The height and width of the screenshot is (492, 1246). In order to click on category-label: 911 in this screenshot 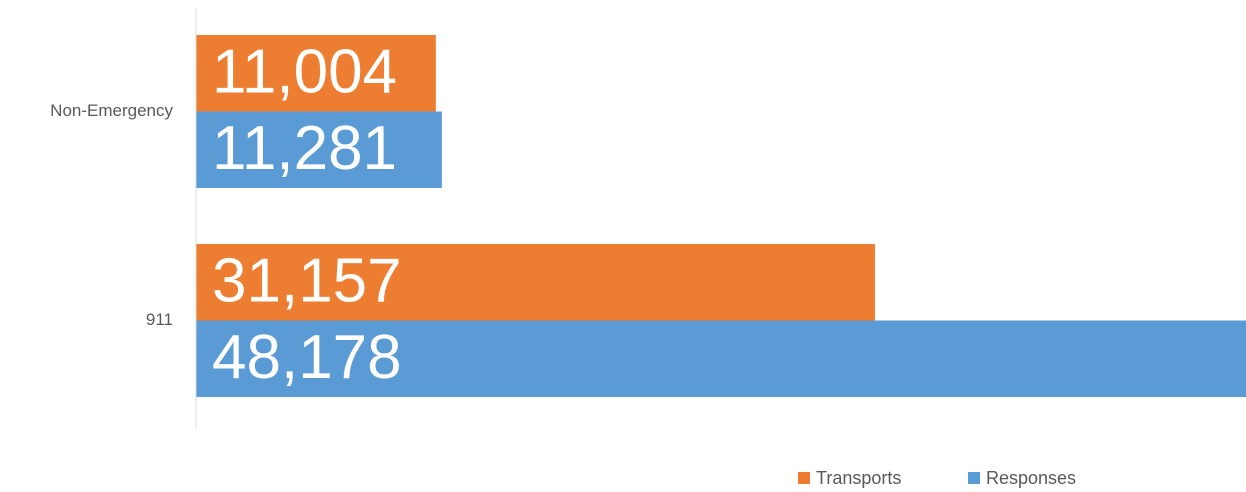, I will do `click(159, 319)`.